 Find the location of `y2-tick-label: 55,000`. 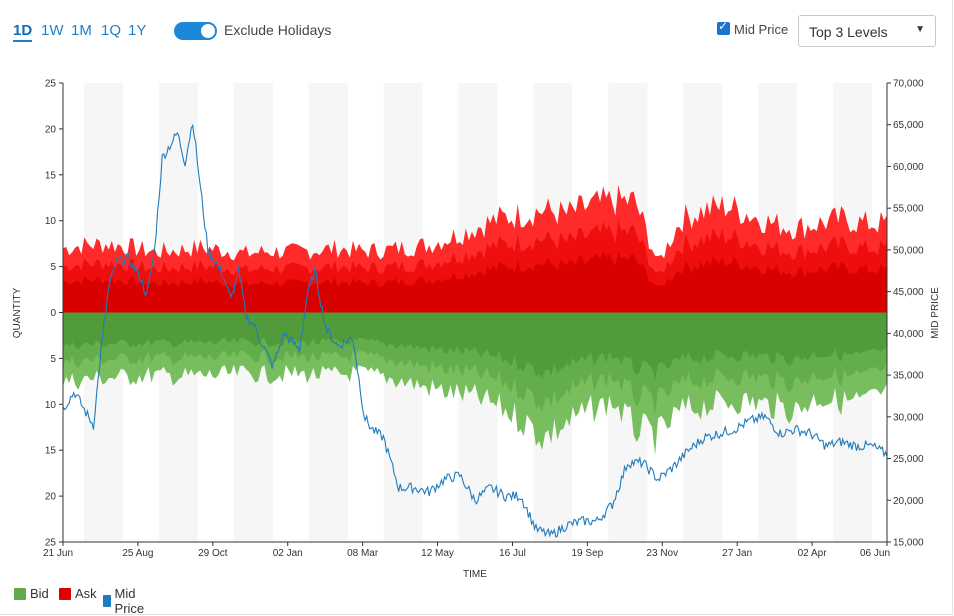

y2-tick-label: 55,000 is located at coordinates (908, 209).